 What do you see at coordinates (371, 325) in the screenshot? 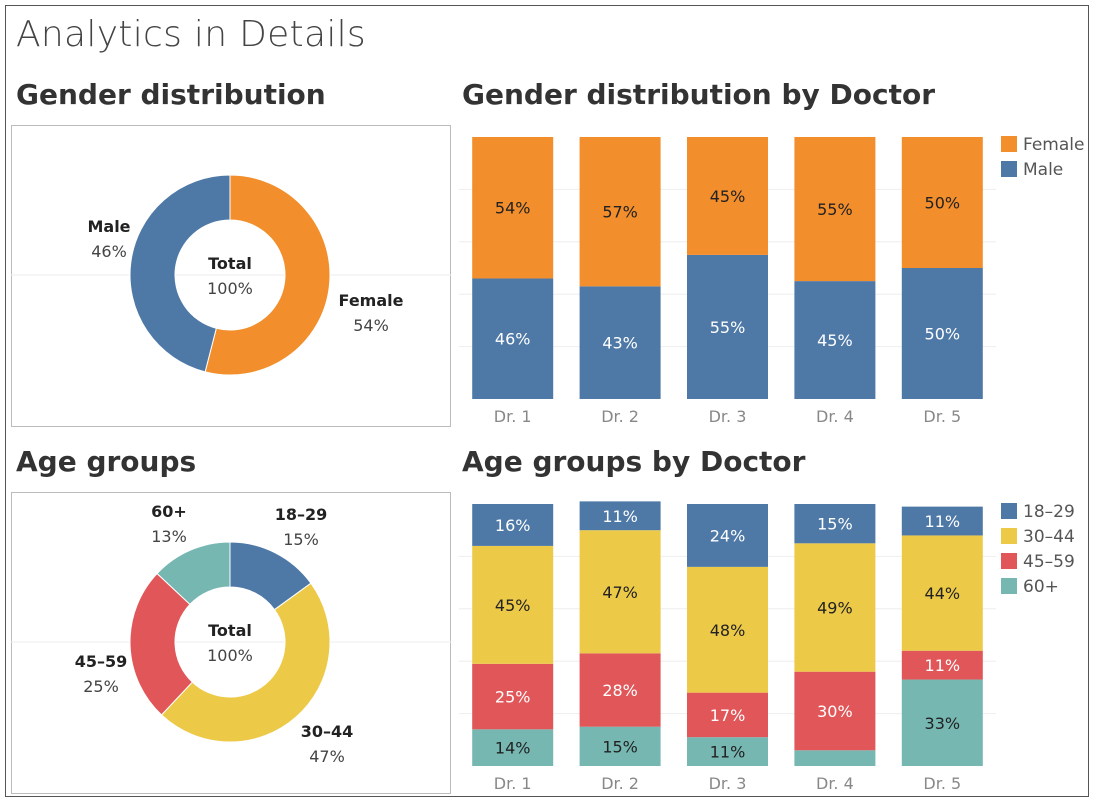
I see `donut-value-female: 54%` at bounding box center [371, 325].